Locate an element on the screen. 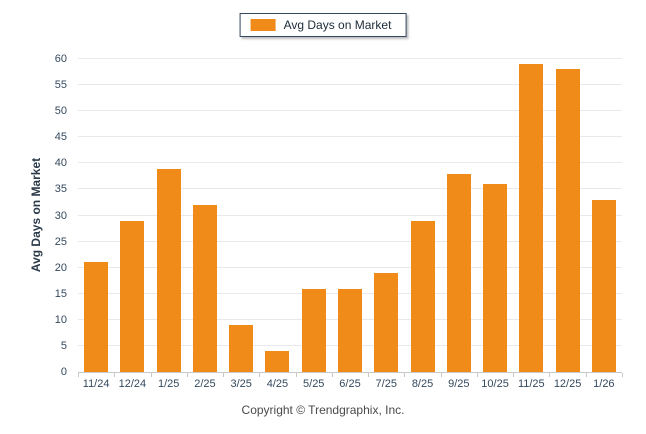  x-tick-label: 7/25 is located at coordinates (386, 384).